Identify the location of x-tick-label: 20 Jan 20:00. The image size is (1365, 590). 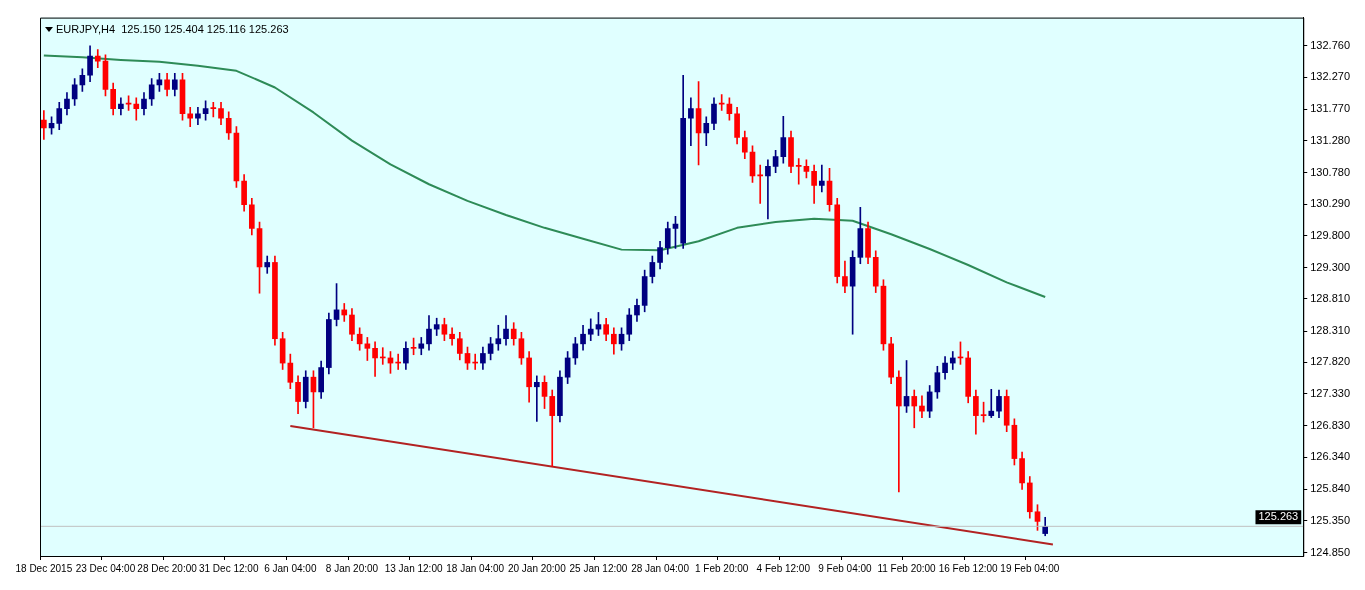
(537, 568).